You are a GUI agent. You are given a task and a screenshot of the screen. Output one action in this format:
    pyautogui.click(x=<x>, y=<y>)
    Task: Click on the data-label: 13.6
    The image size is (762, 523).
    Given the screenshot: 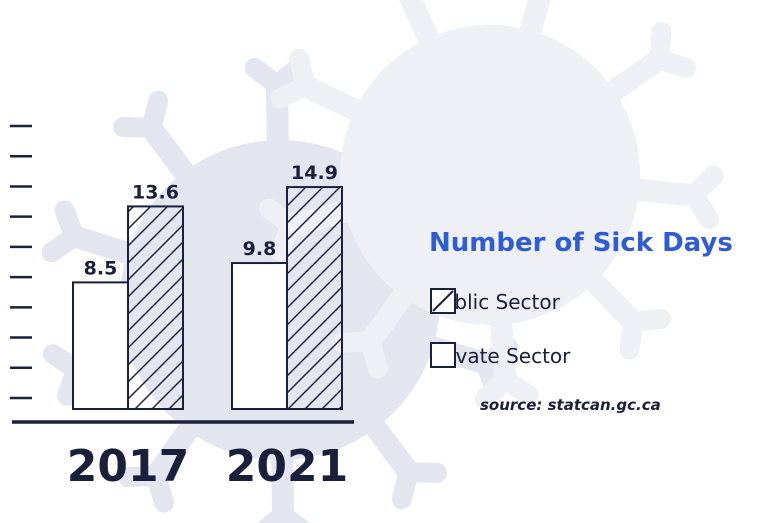 What is the action you would take?
    pyautogui.click(x=155, y=192)
    